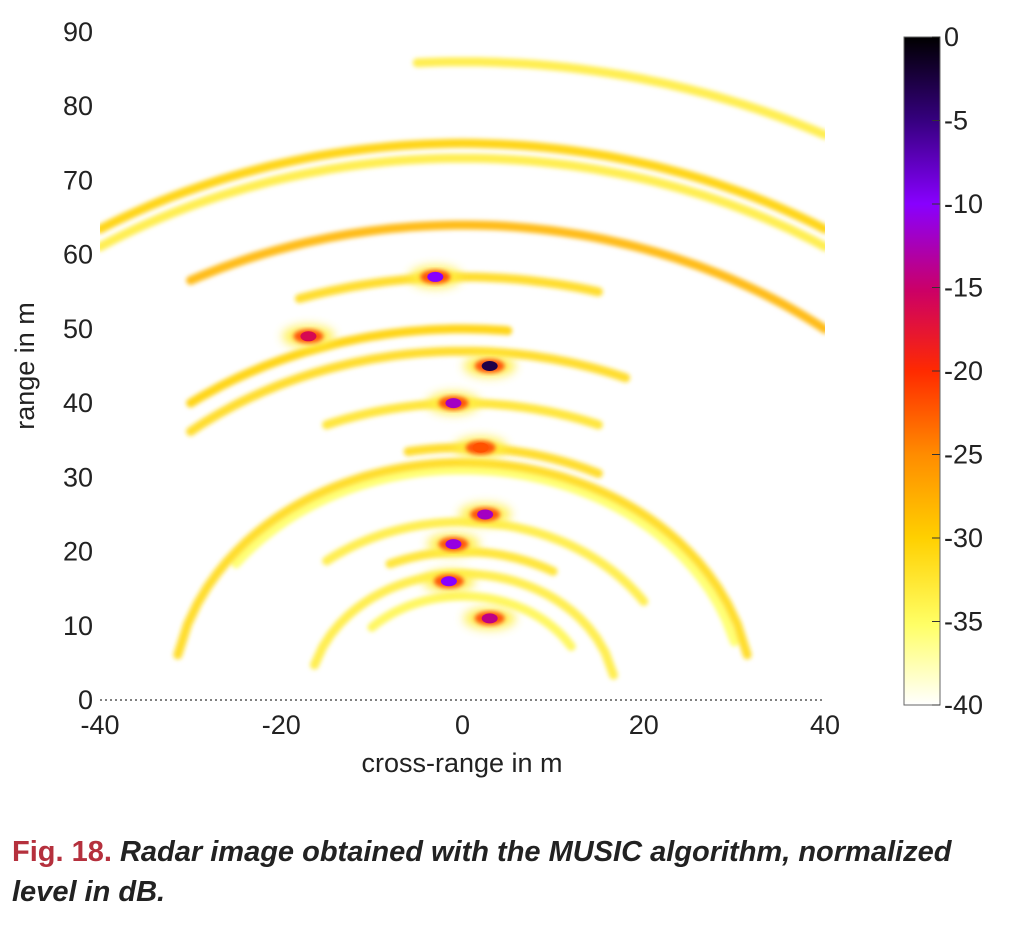 The width and height of the screenshot is (1027, 926). Describe the element at coordinates (963, 538) in the screenshot. I see `colorbar-tick-label: -30` at that location.